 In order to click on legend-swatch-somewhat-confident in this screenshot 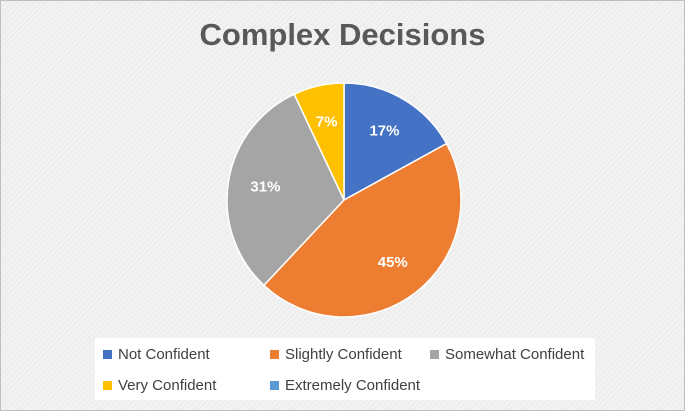, I will do `click(434, 354)`.